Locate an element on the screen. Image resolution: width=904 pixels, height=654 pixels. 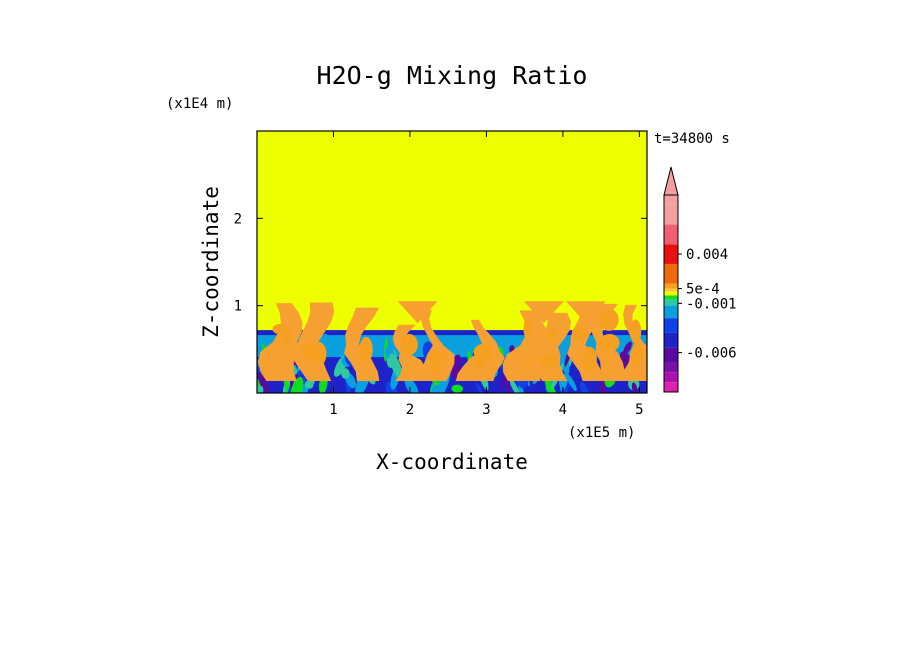
colorbar: 0.004 5e-4-0.001 -0.006 is located at coordinates (700, 279).